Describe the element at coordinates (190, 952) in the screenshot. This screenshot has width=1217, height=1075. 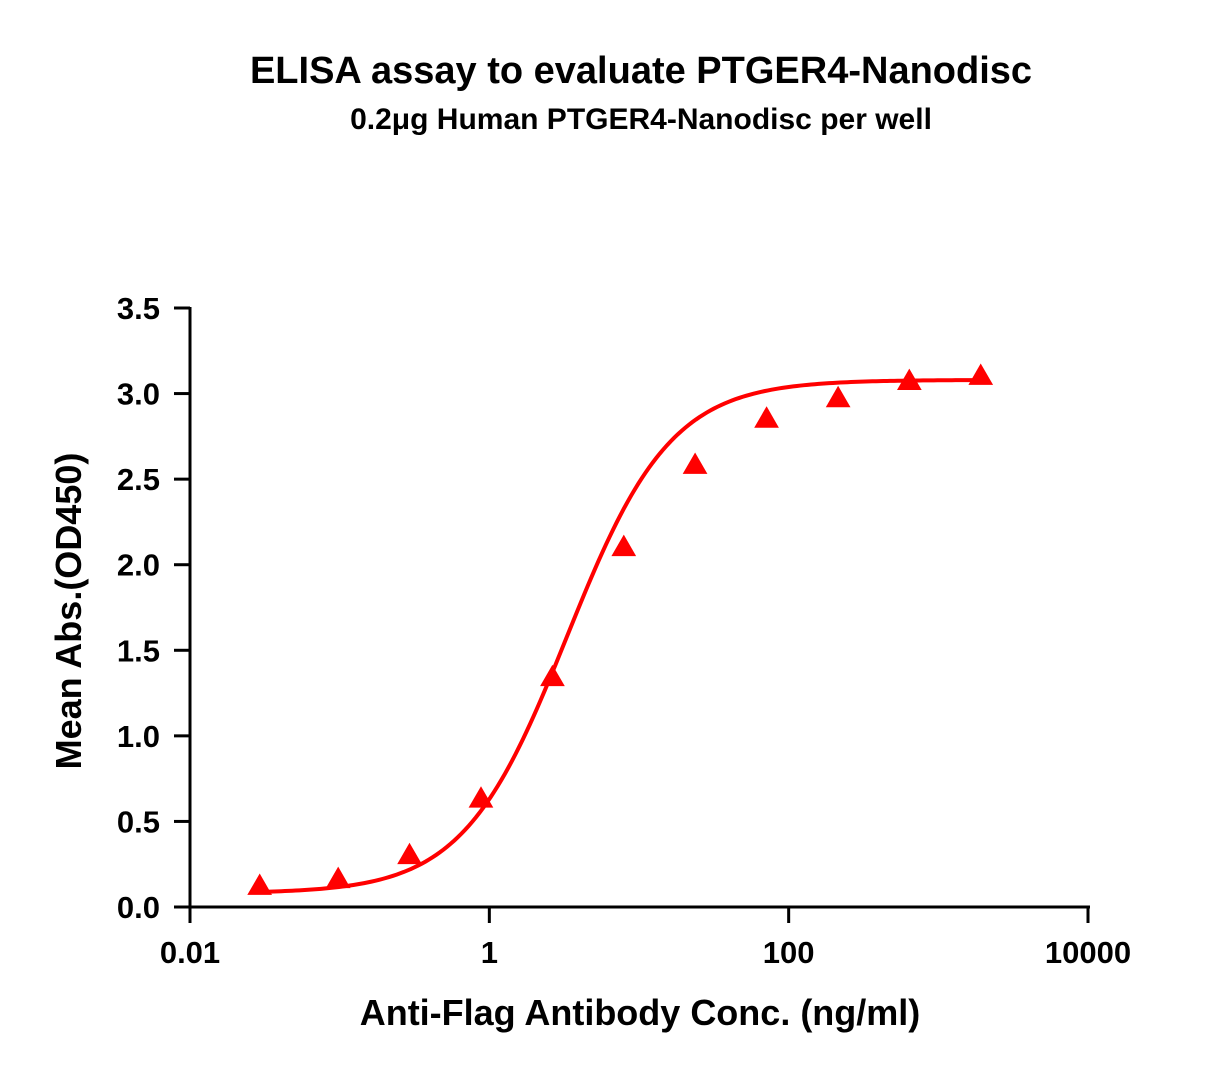
I see `x-tick-label: 0.01` at that location.